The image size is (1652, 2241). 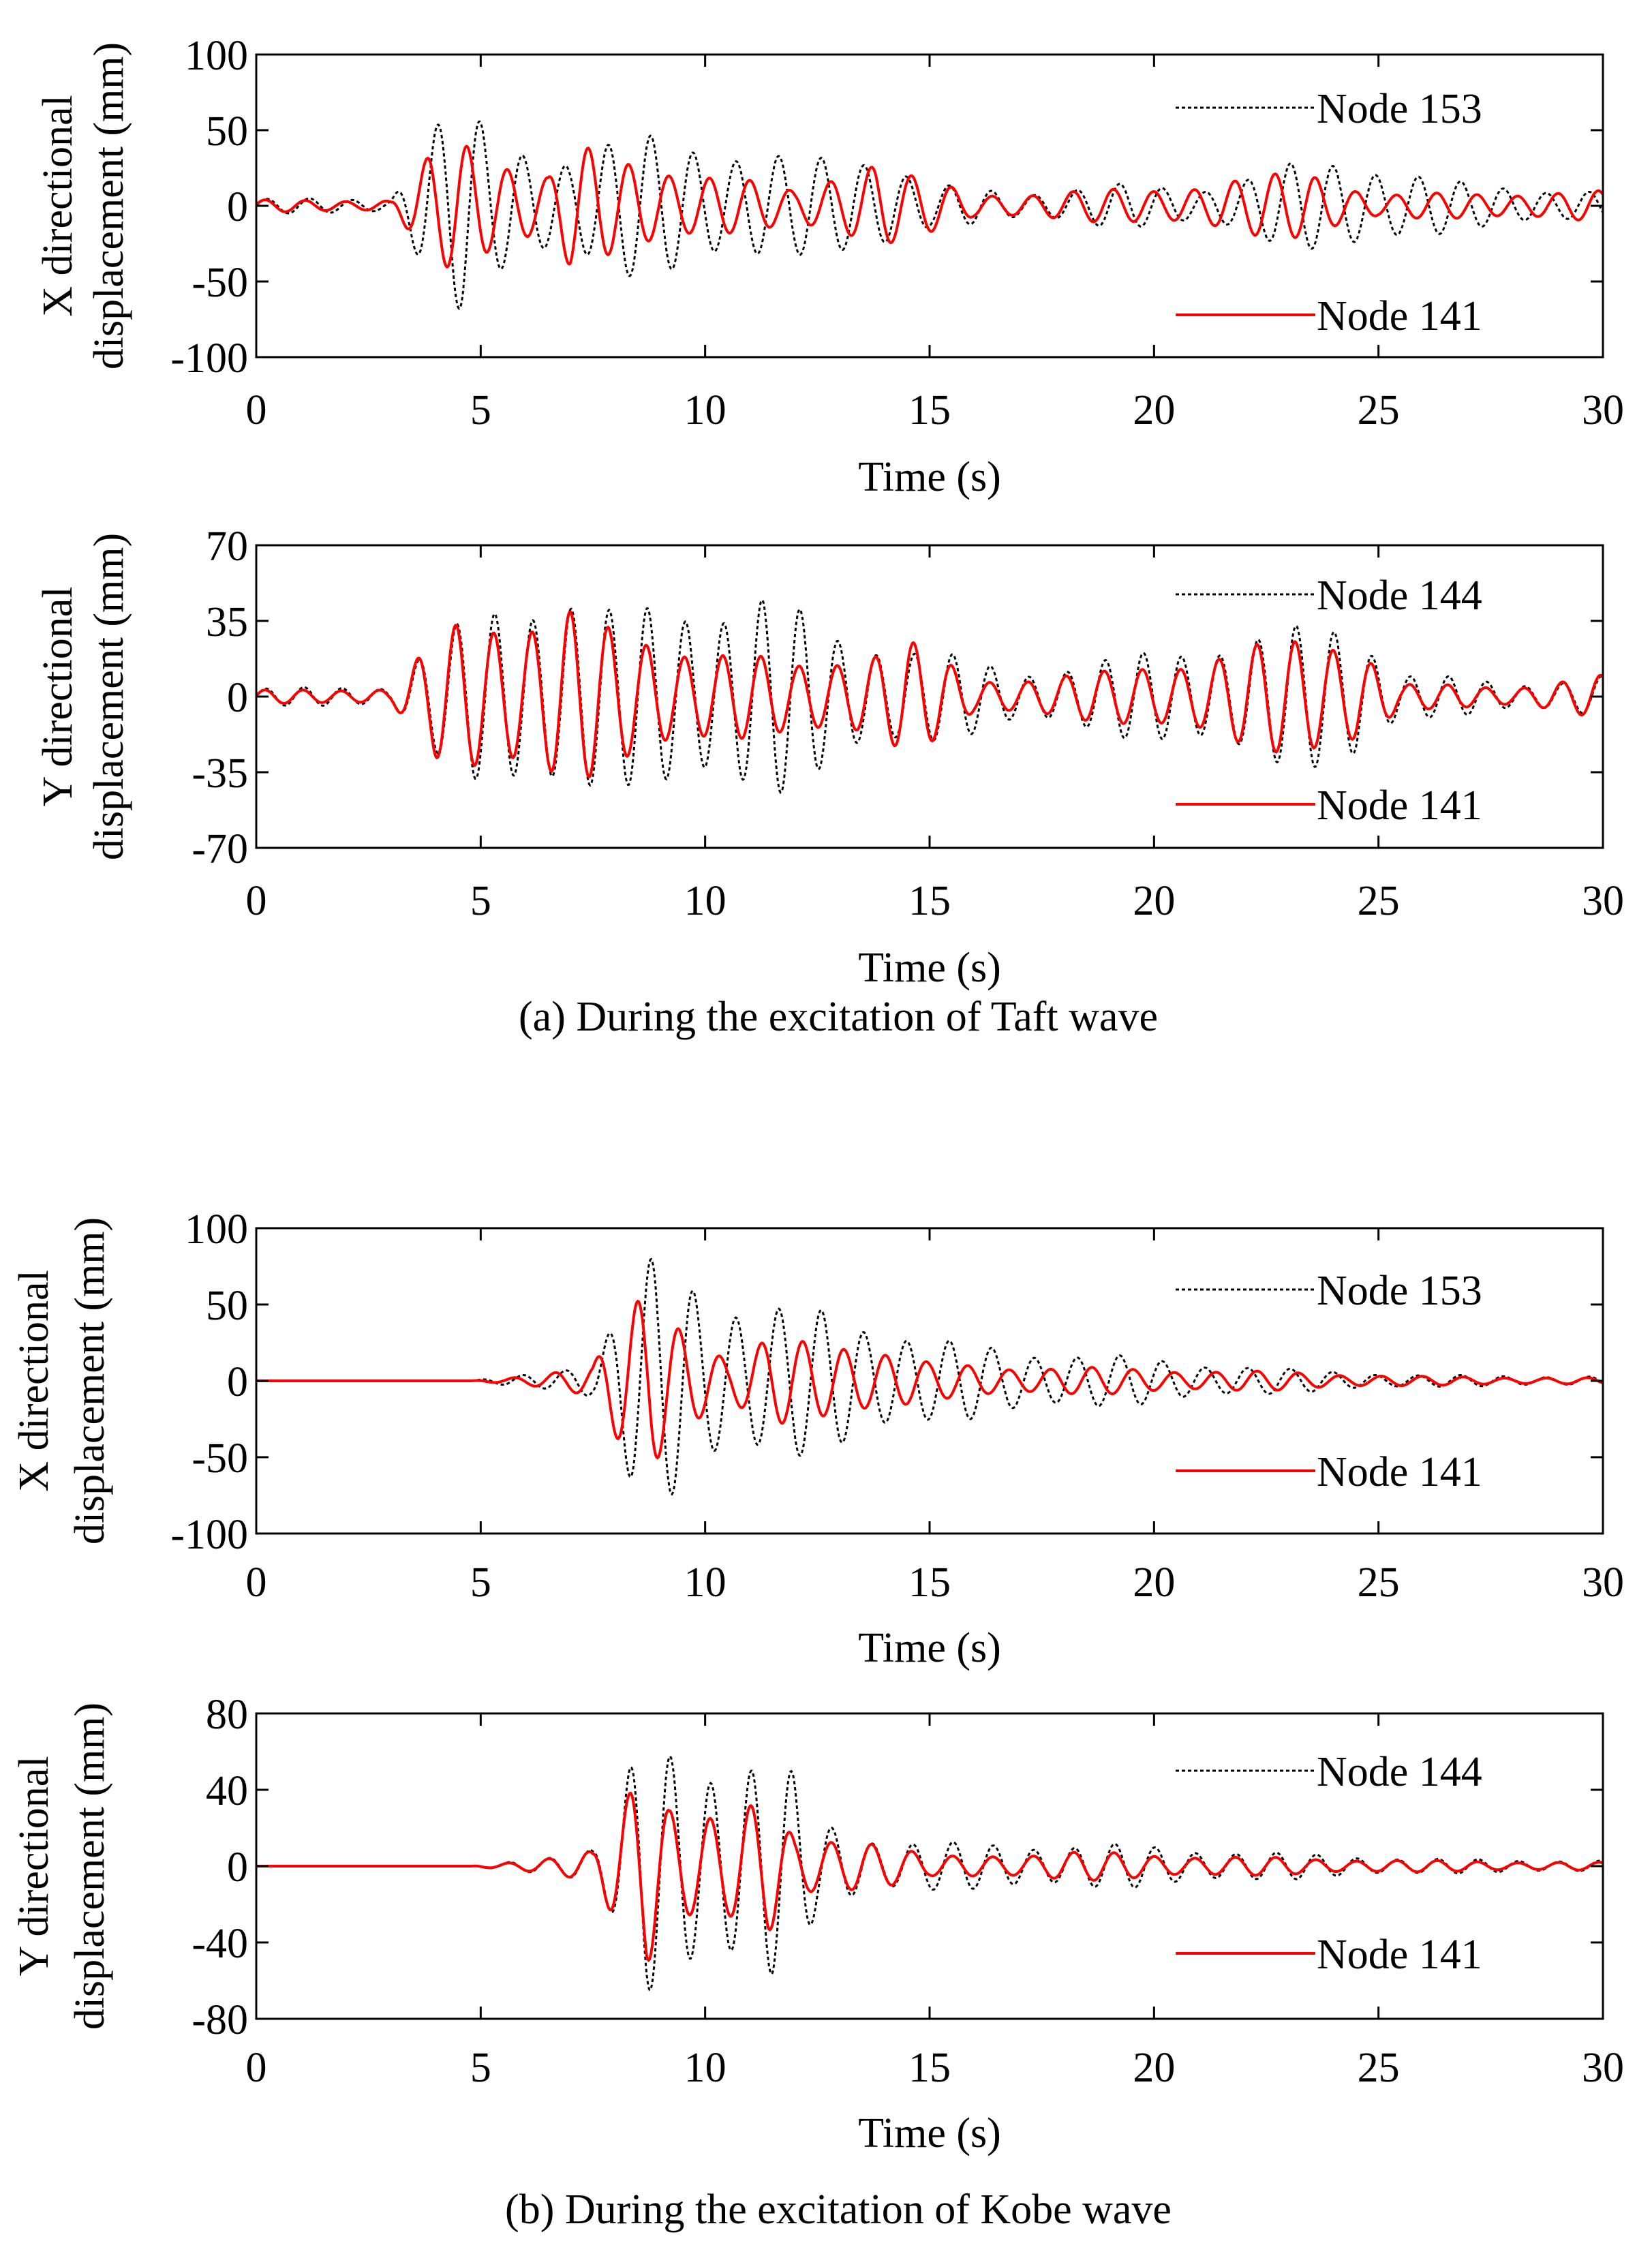 What do you see at coordinates (220, 849) in the screenshot?
I see `y-tick-label: -70` at bounding box center [220, 849].